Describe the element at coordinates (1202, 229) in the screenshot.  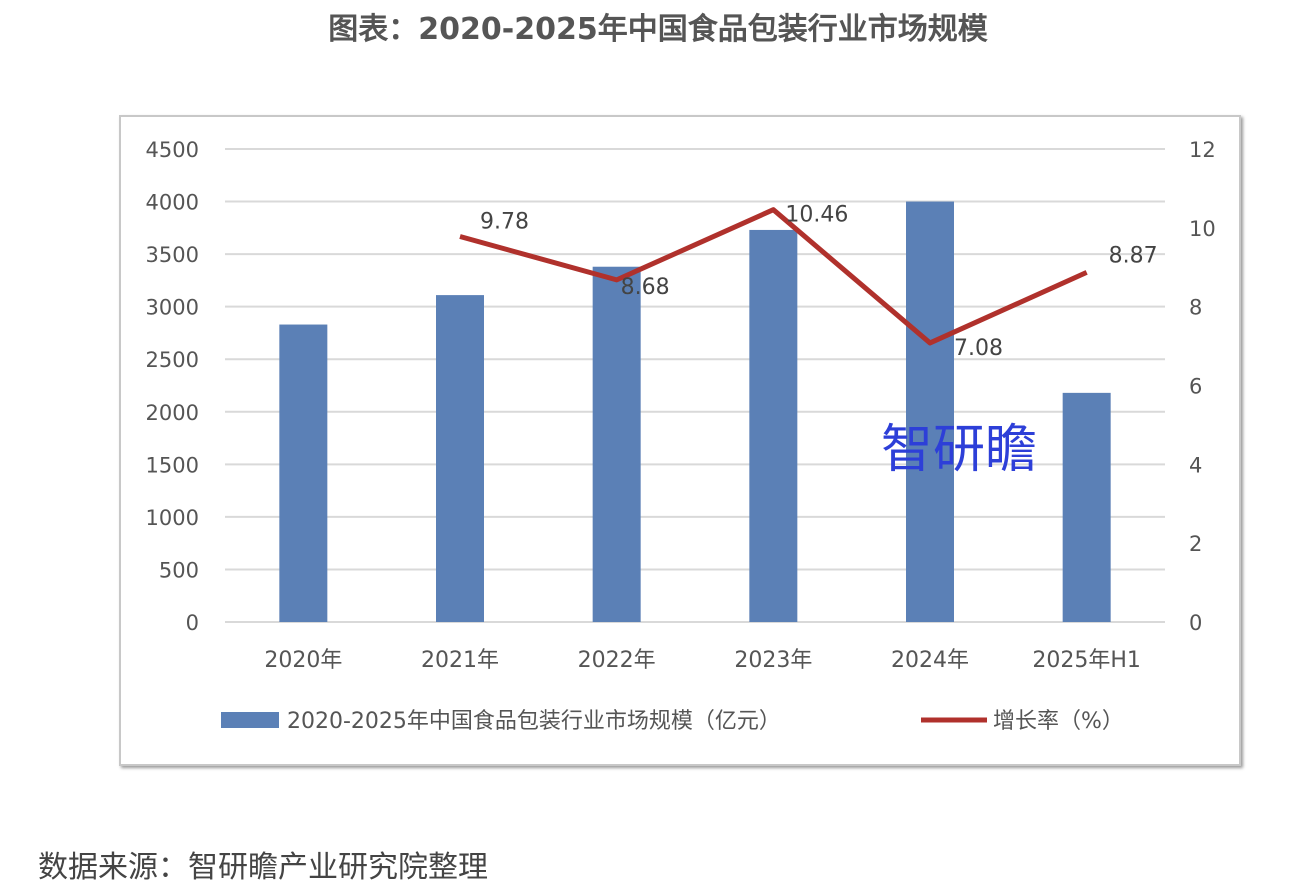
I see `y-right-tick-label: 10` at that location.